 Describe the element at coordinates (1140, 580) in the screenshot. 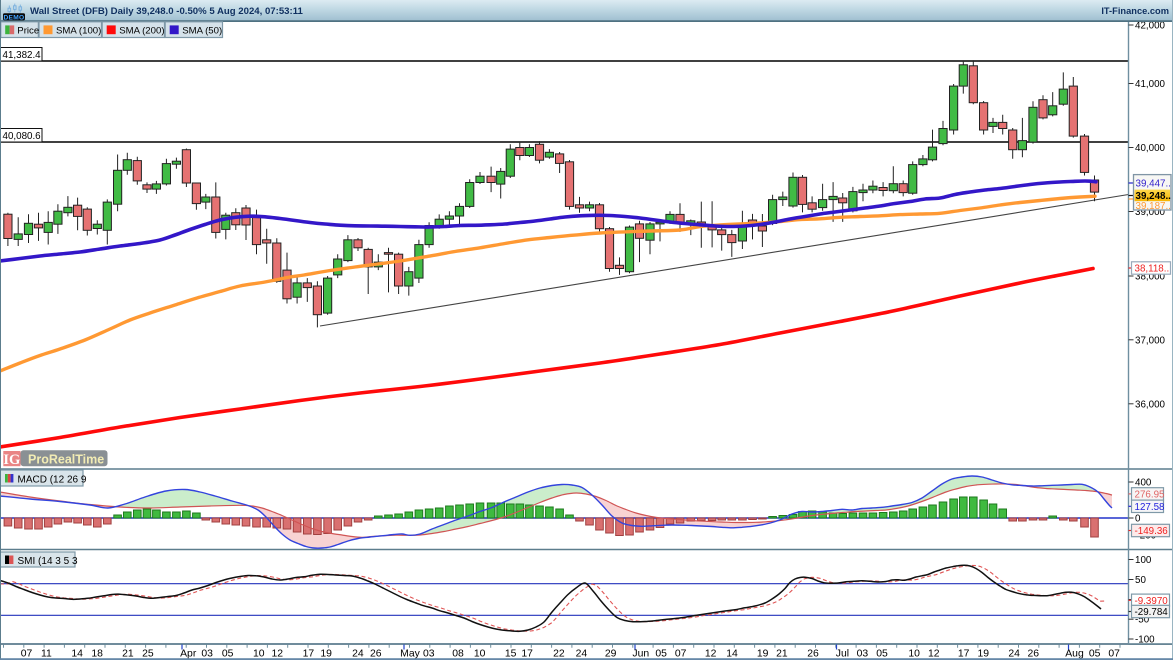

I see `svg-text: 50` at that location.